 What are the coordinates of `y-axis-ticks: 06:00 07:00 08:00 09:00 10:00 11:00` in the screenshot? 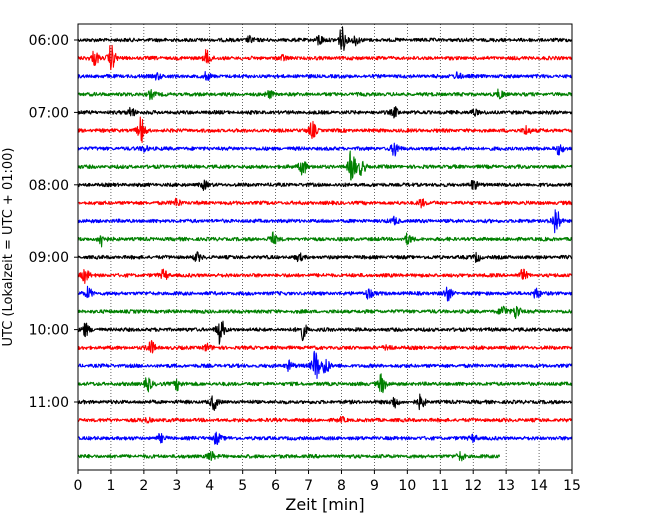 It's located at (53, 222).